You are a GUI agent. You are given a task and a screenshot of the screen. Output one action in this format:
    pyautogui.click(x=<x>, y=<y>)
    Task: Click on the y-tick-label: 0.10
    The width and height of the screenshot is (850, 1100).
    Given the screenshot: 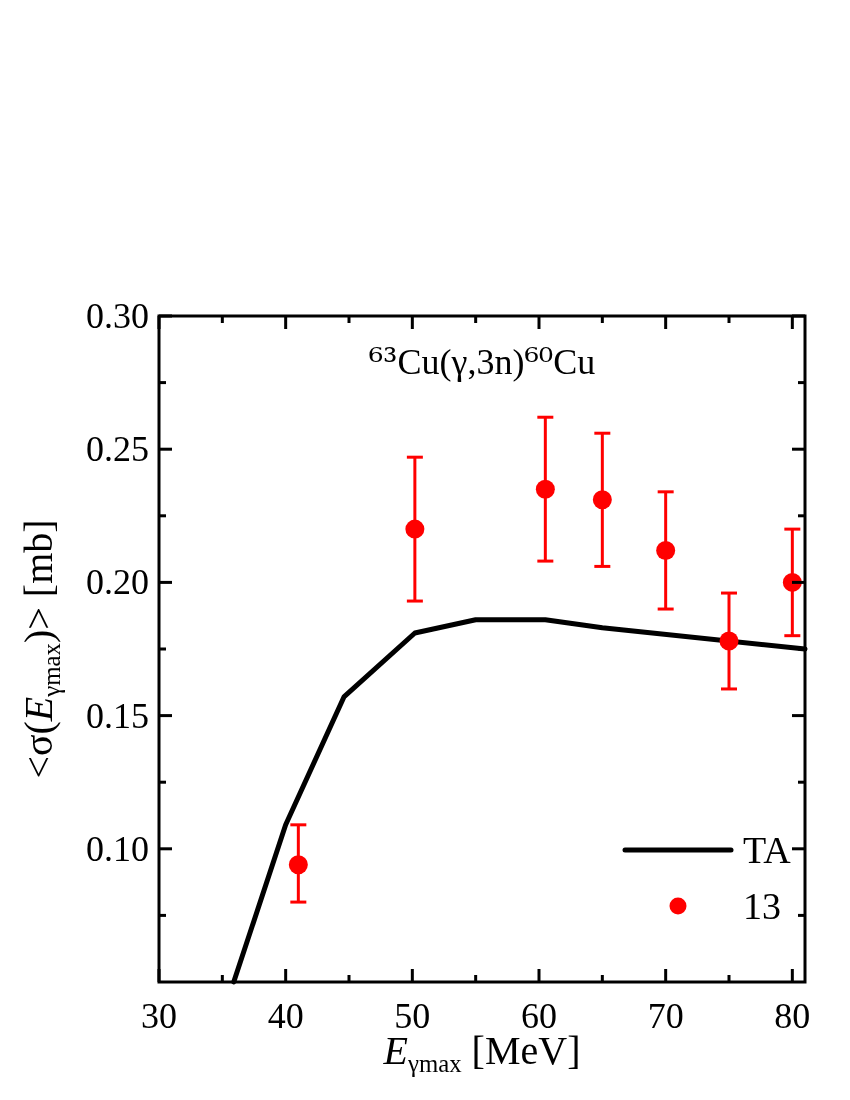 What is the action you would take?
    pyautogui.click(x=117, y=848)
    